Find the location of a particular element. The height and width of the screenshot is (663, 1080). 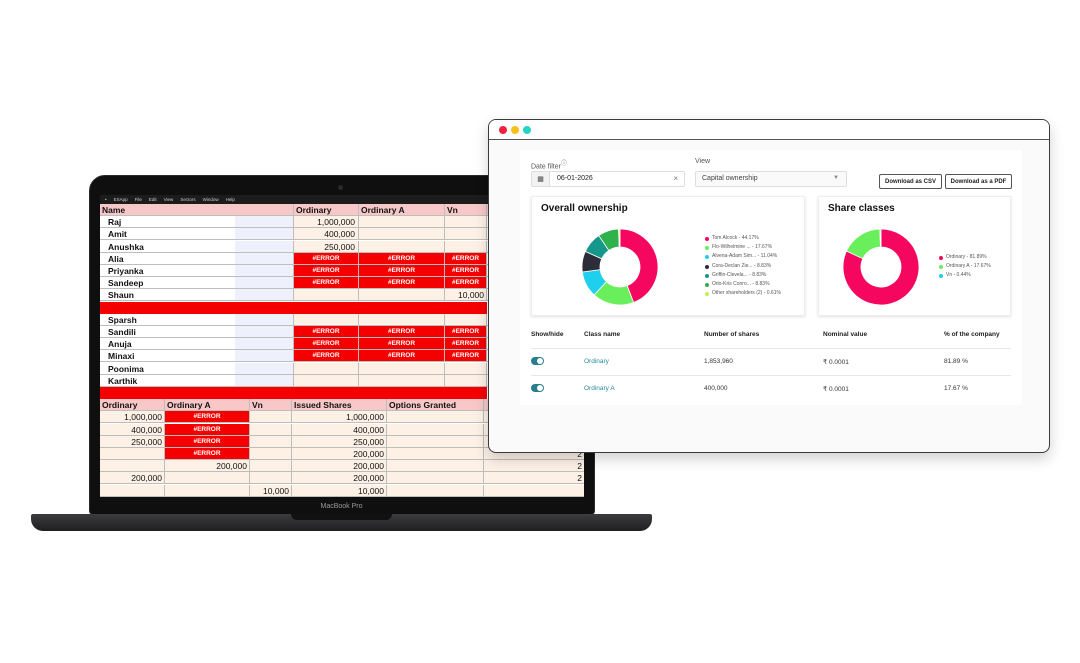

legend-entry: Vn - 0.44% is located at coordinates (965, 275).